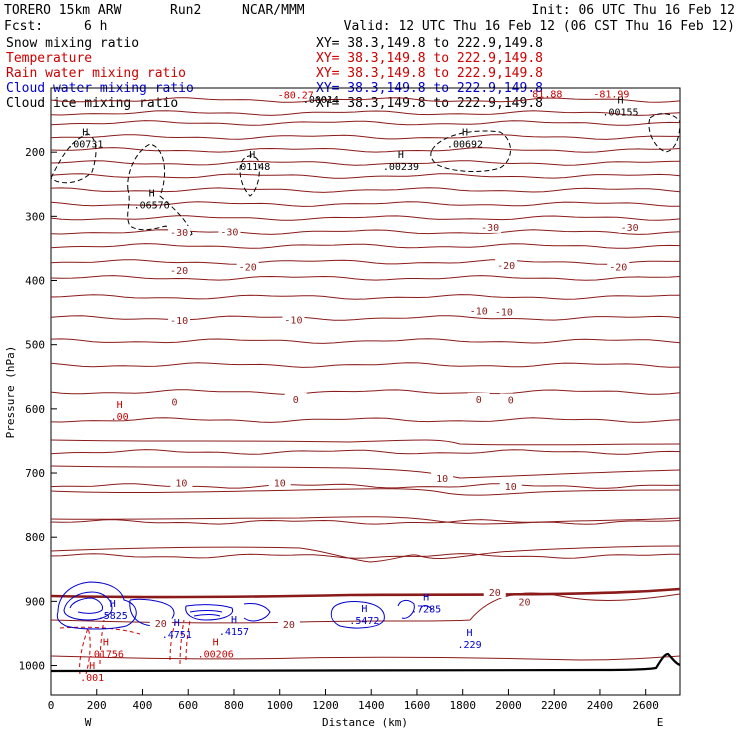 The image size is (740, 740). What do you see at coordinates (161, 624) in the screenshot?
I see `isotherm-label-20: 20` at bounding box center [161, 624].